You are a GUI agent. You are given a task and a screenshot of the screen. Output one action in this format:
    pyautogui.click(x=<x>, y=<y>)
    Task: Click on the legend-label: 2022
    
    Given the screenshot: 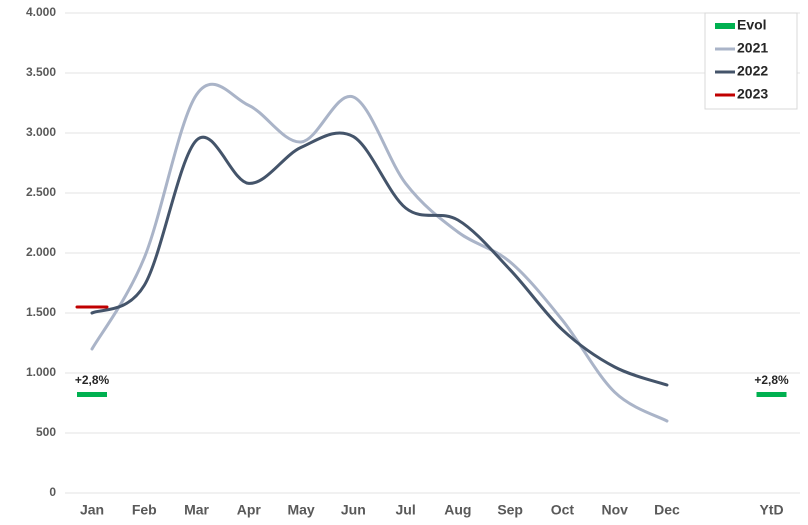 What is the action you would take?
    pyautogui.click(x=752, y=71)
    